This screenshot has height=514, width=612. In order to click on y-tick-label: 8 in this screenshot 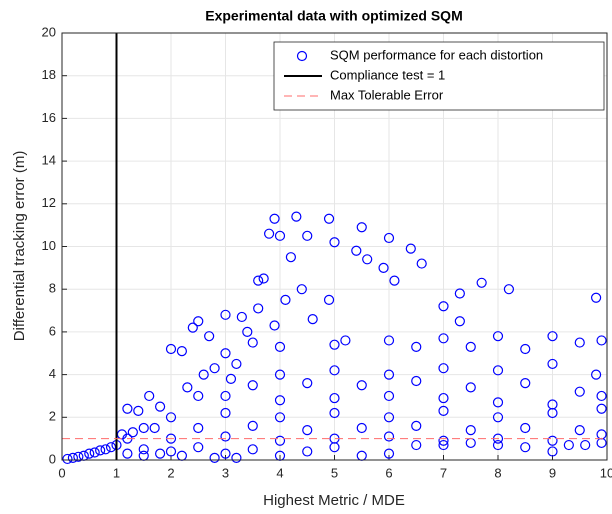, I will do `click(52, 288)`.